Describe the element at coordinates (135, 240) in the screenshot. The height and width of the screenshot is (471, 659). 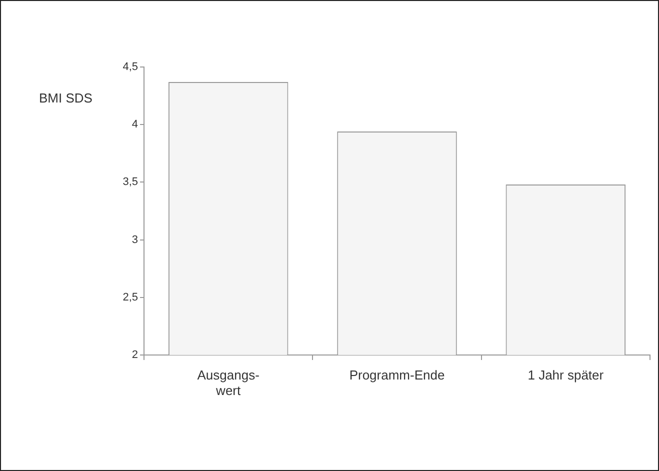
I see `y-tick-label: 3` at that location.